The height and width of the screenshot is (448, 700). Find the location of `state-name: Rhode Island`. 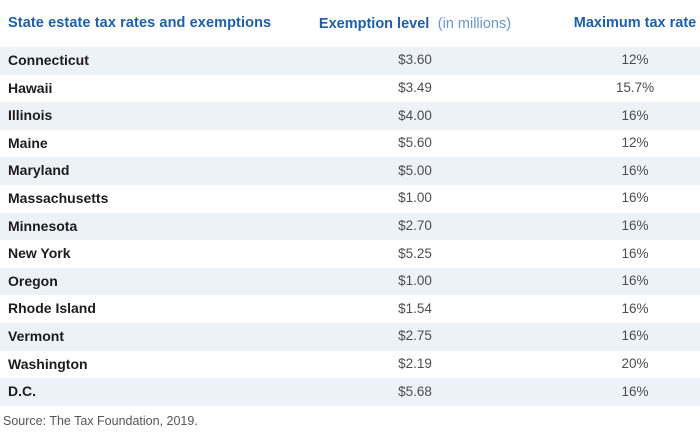

state-name: Rhode Island is located at coordinates (52, 308).